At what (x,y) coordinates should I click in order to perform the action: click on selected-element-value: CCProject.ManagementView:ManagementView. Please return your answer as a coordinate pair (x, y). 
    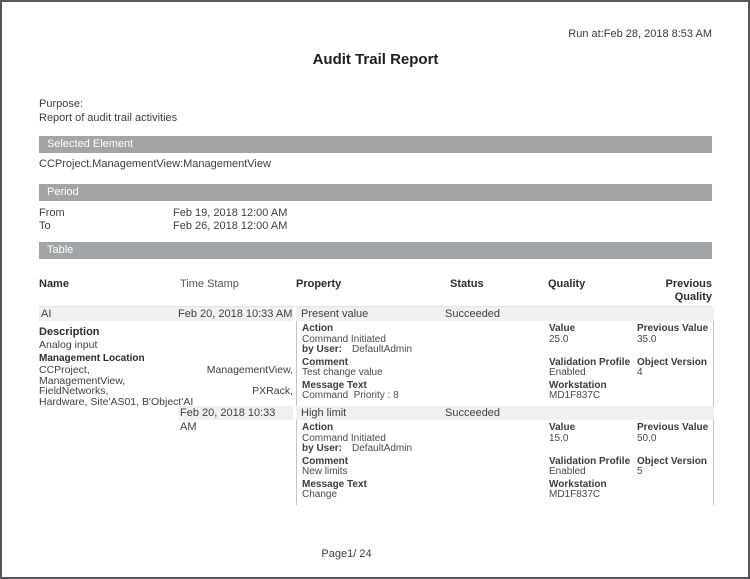
    Looking at the image, I should click on (155, 164).